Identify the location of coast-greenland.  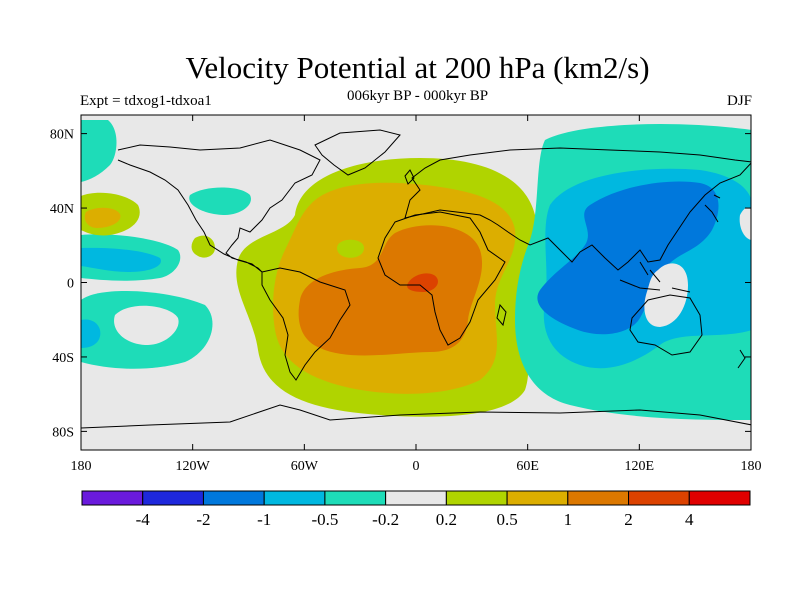
(357, 152).